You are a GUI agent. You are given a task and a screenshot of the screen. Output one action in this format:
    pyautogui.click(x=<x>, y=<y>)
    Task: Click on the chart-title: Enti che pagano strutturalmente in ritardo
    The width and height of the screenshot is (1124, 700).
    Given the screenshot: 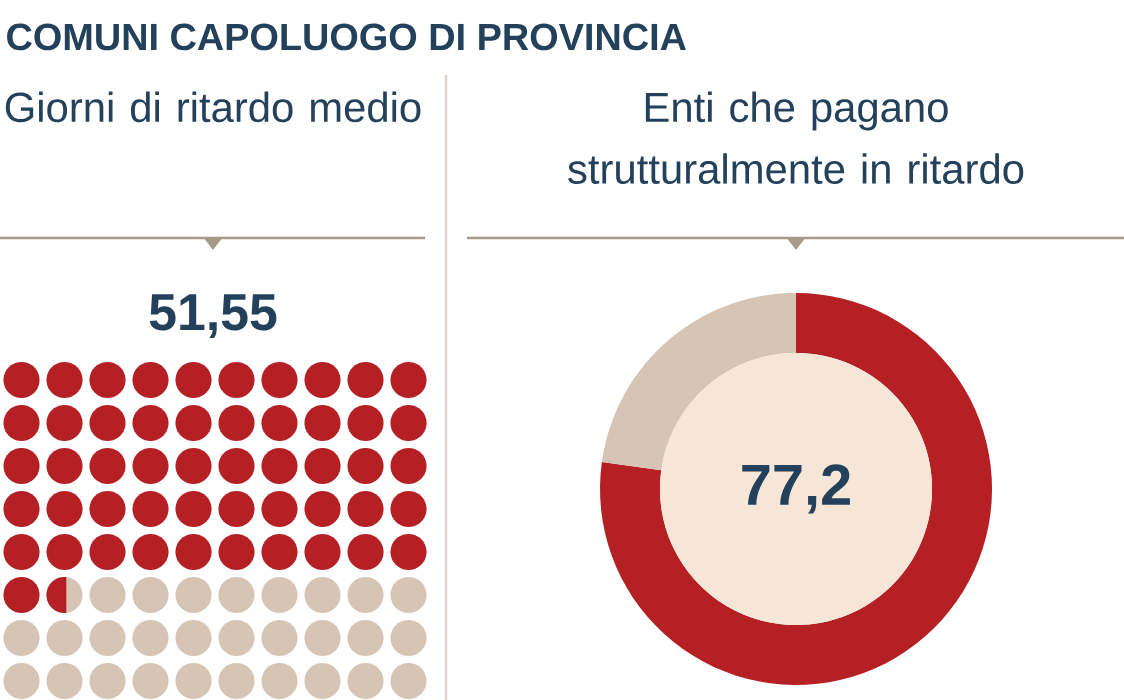 What is the action you would take?
    pyautogui.click(x=796, y=137)
    